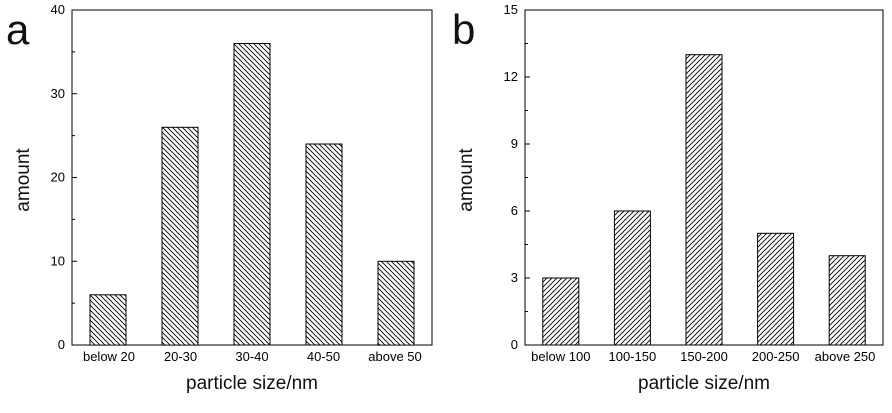 The height and width of the screenshot is (413, 892). Describe the element at coordinates (18, 29) in the screenshot. I see `panel-label-a: a` at that location.